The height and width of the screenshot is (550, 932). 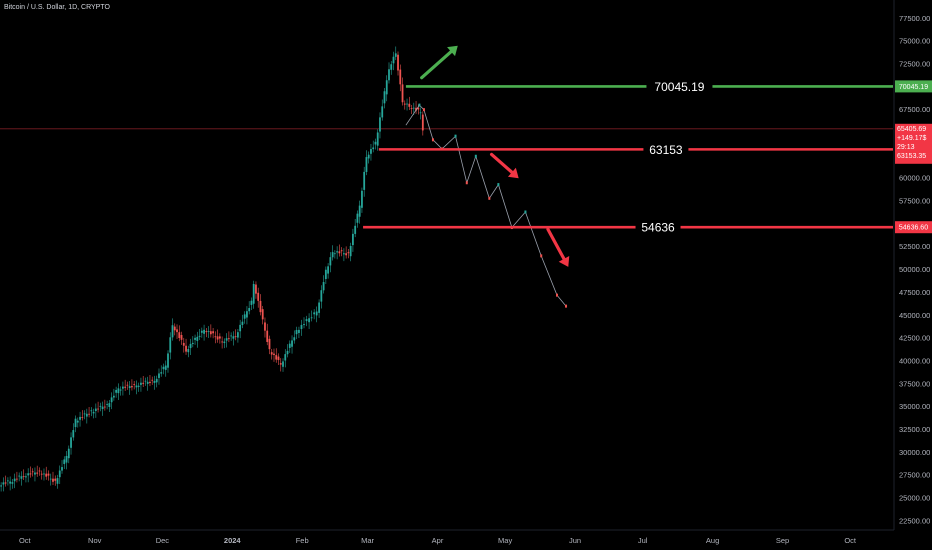 What do you see at coordinates (367, 540) in the screenshot?
I see `x-tick-label: Mar` at bounding box center [367, 540].